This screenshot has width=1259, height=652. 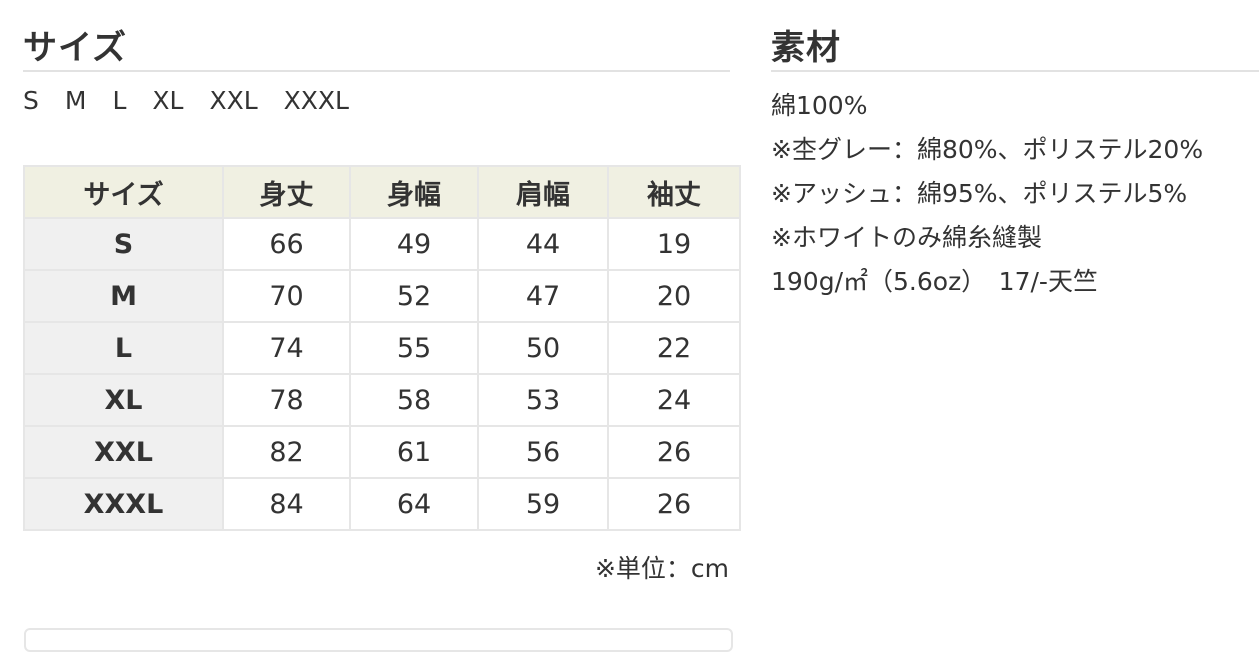 I want to click on measurement-cell: 82, so click(x=286, y=452).